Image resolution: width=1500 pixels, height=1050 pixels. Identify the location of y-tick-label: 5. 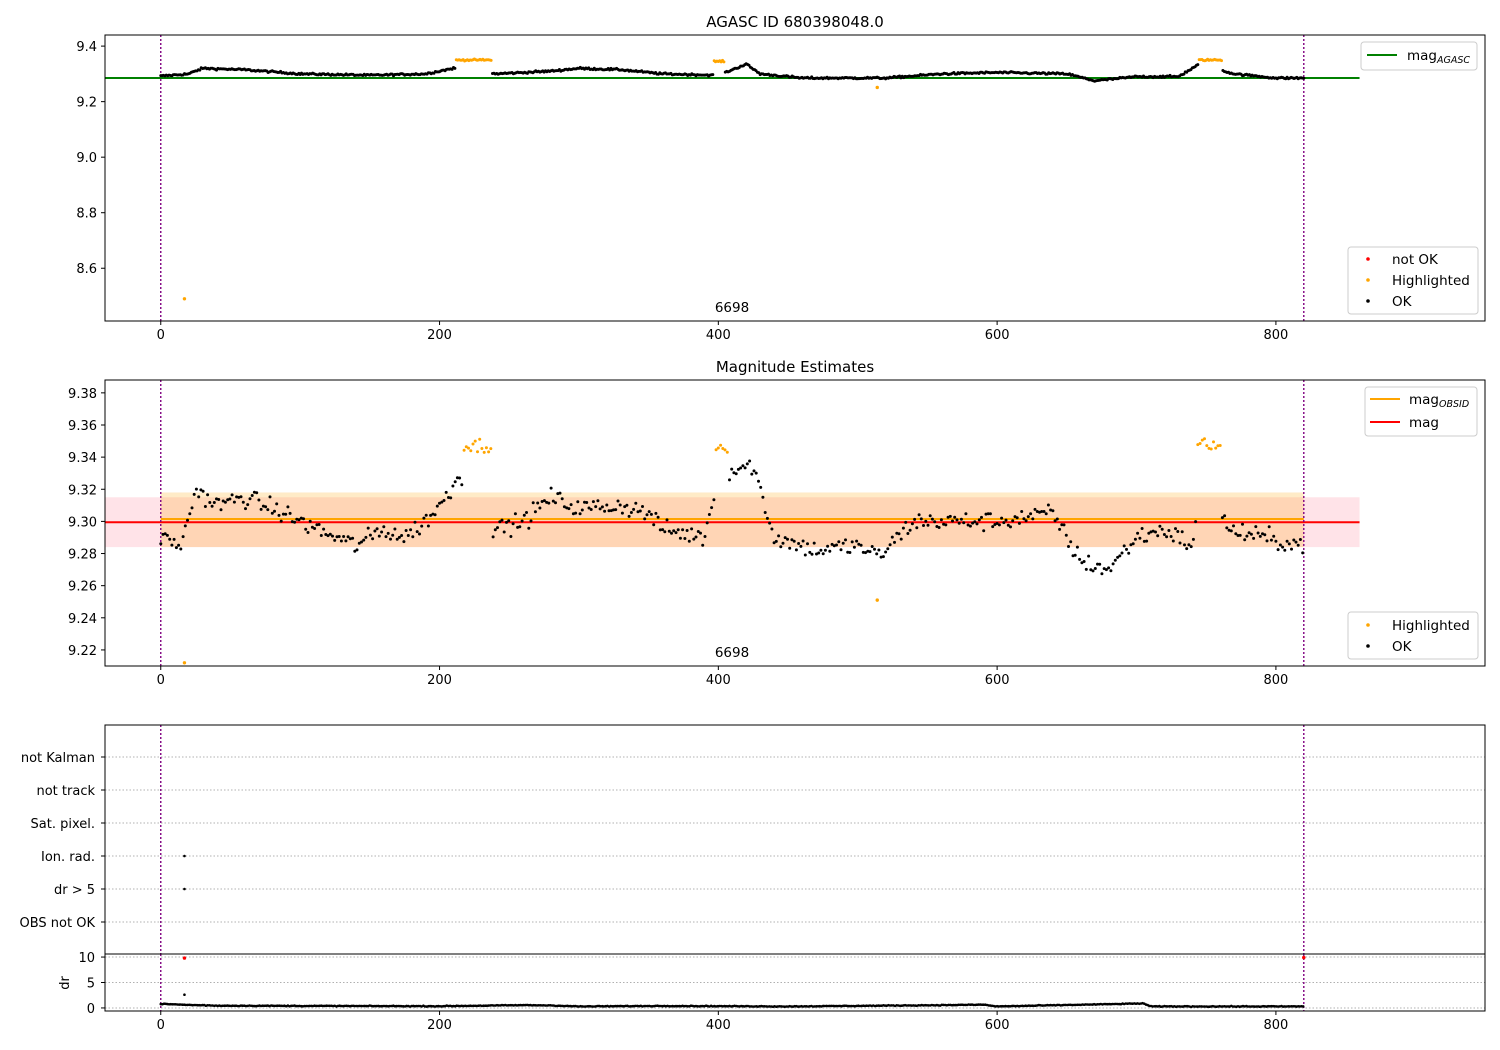
(91, 984).